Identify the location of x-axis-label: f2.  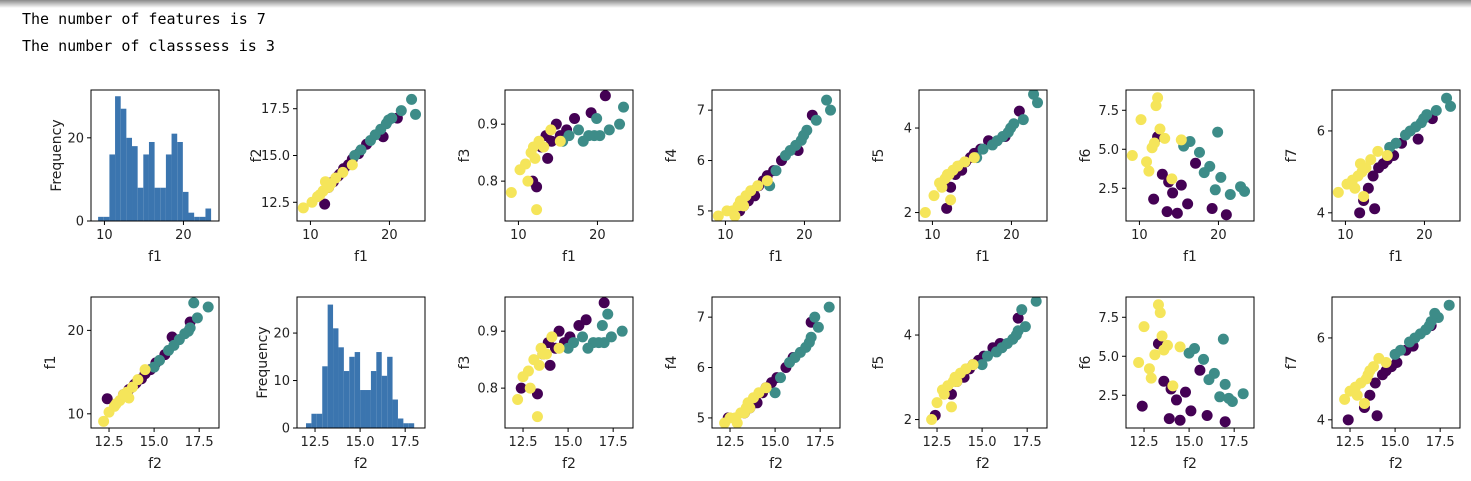
(569, 464).